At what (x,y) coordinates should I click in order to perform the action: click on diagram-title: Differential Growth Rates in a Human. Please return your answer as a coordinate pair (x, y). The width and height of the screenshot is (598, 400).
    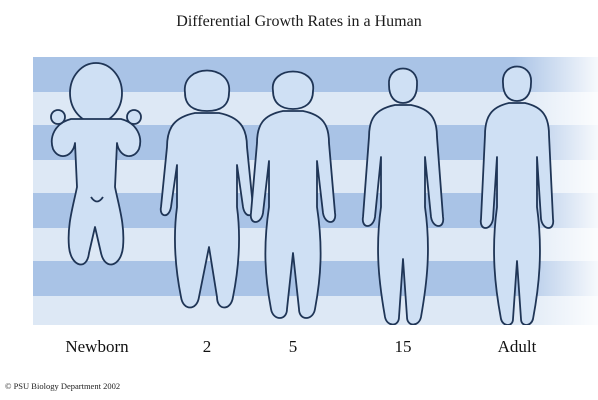
    Looking at the image, I should click on (299, 21).